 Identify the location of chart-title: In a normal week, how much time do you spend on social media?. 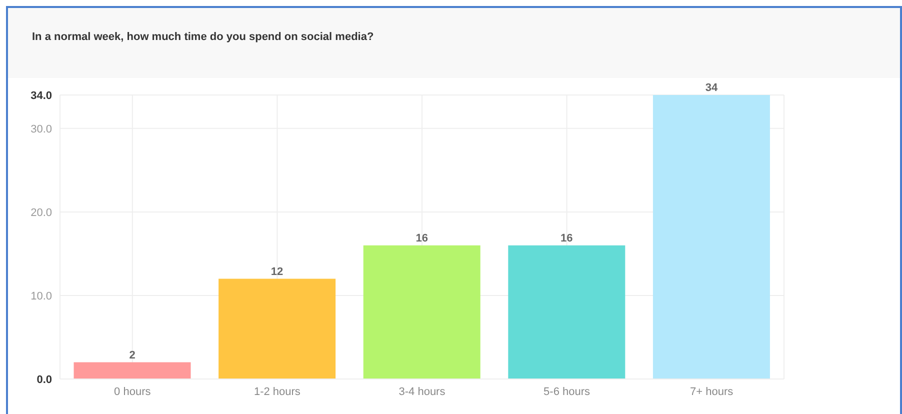
(203, 37).